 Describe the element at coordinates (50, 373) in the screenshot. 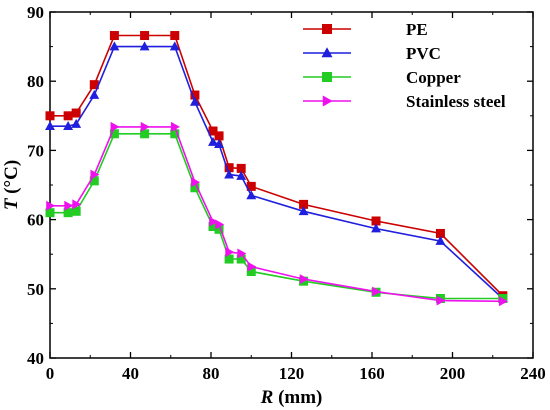

I see `x-tick-label: 0` at that location.